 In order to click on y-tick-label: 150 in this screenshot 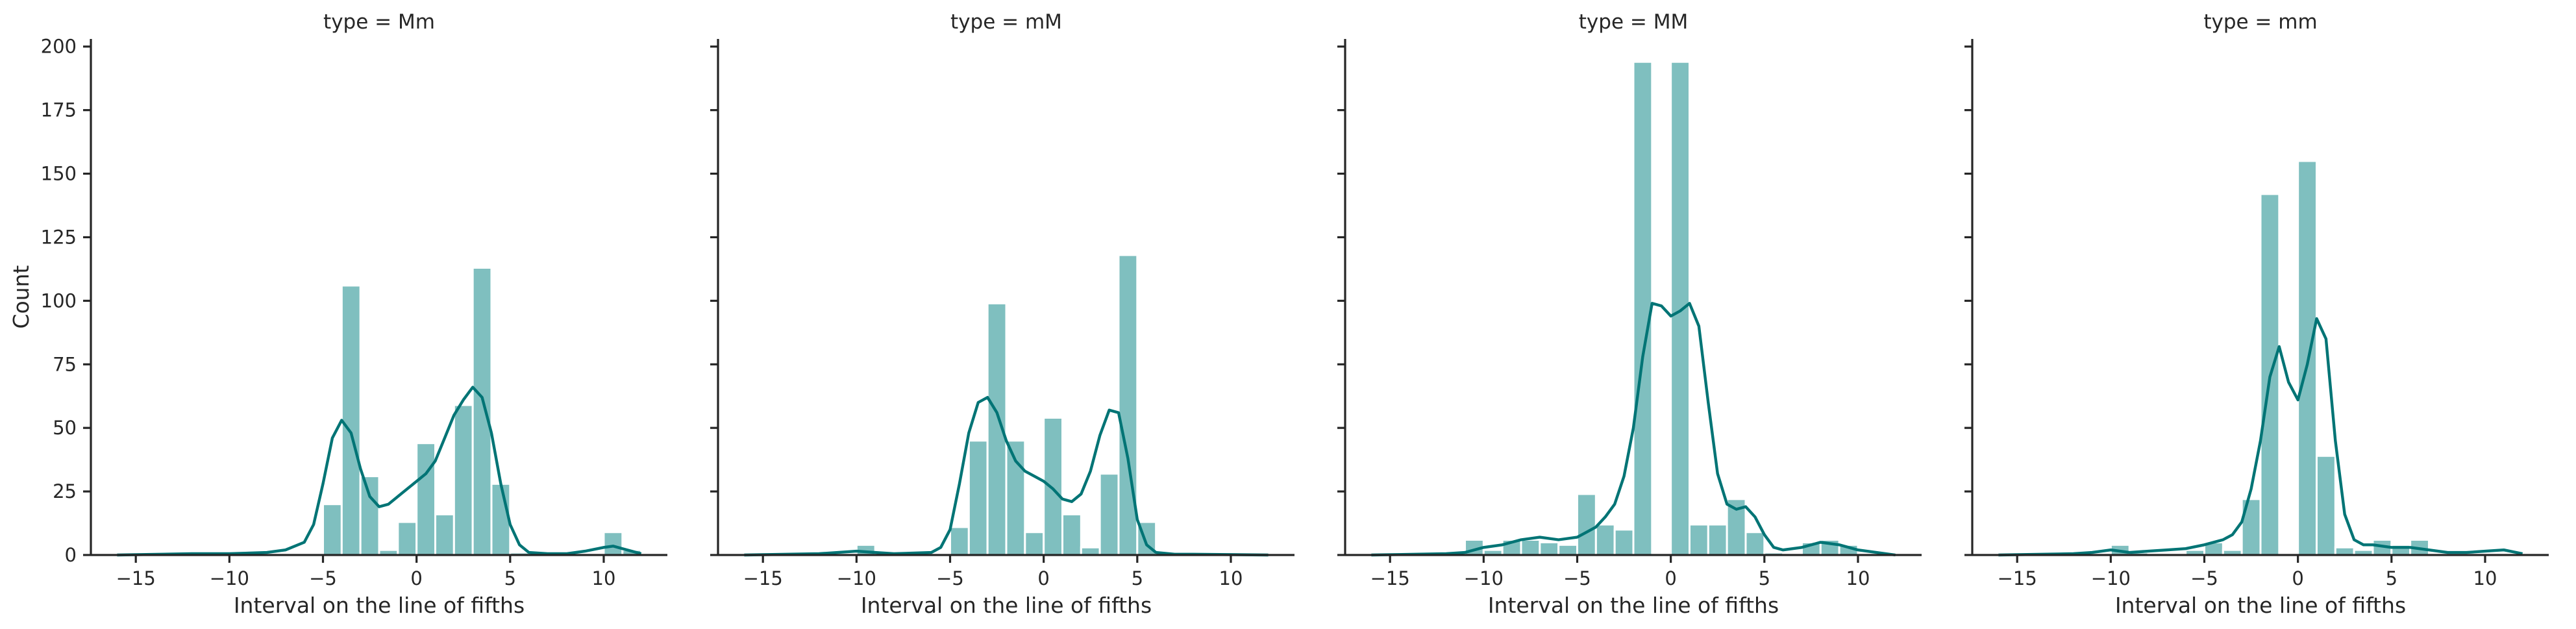, I will do `click(59, 174)`.